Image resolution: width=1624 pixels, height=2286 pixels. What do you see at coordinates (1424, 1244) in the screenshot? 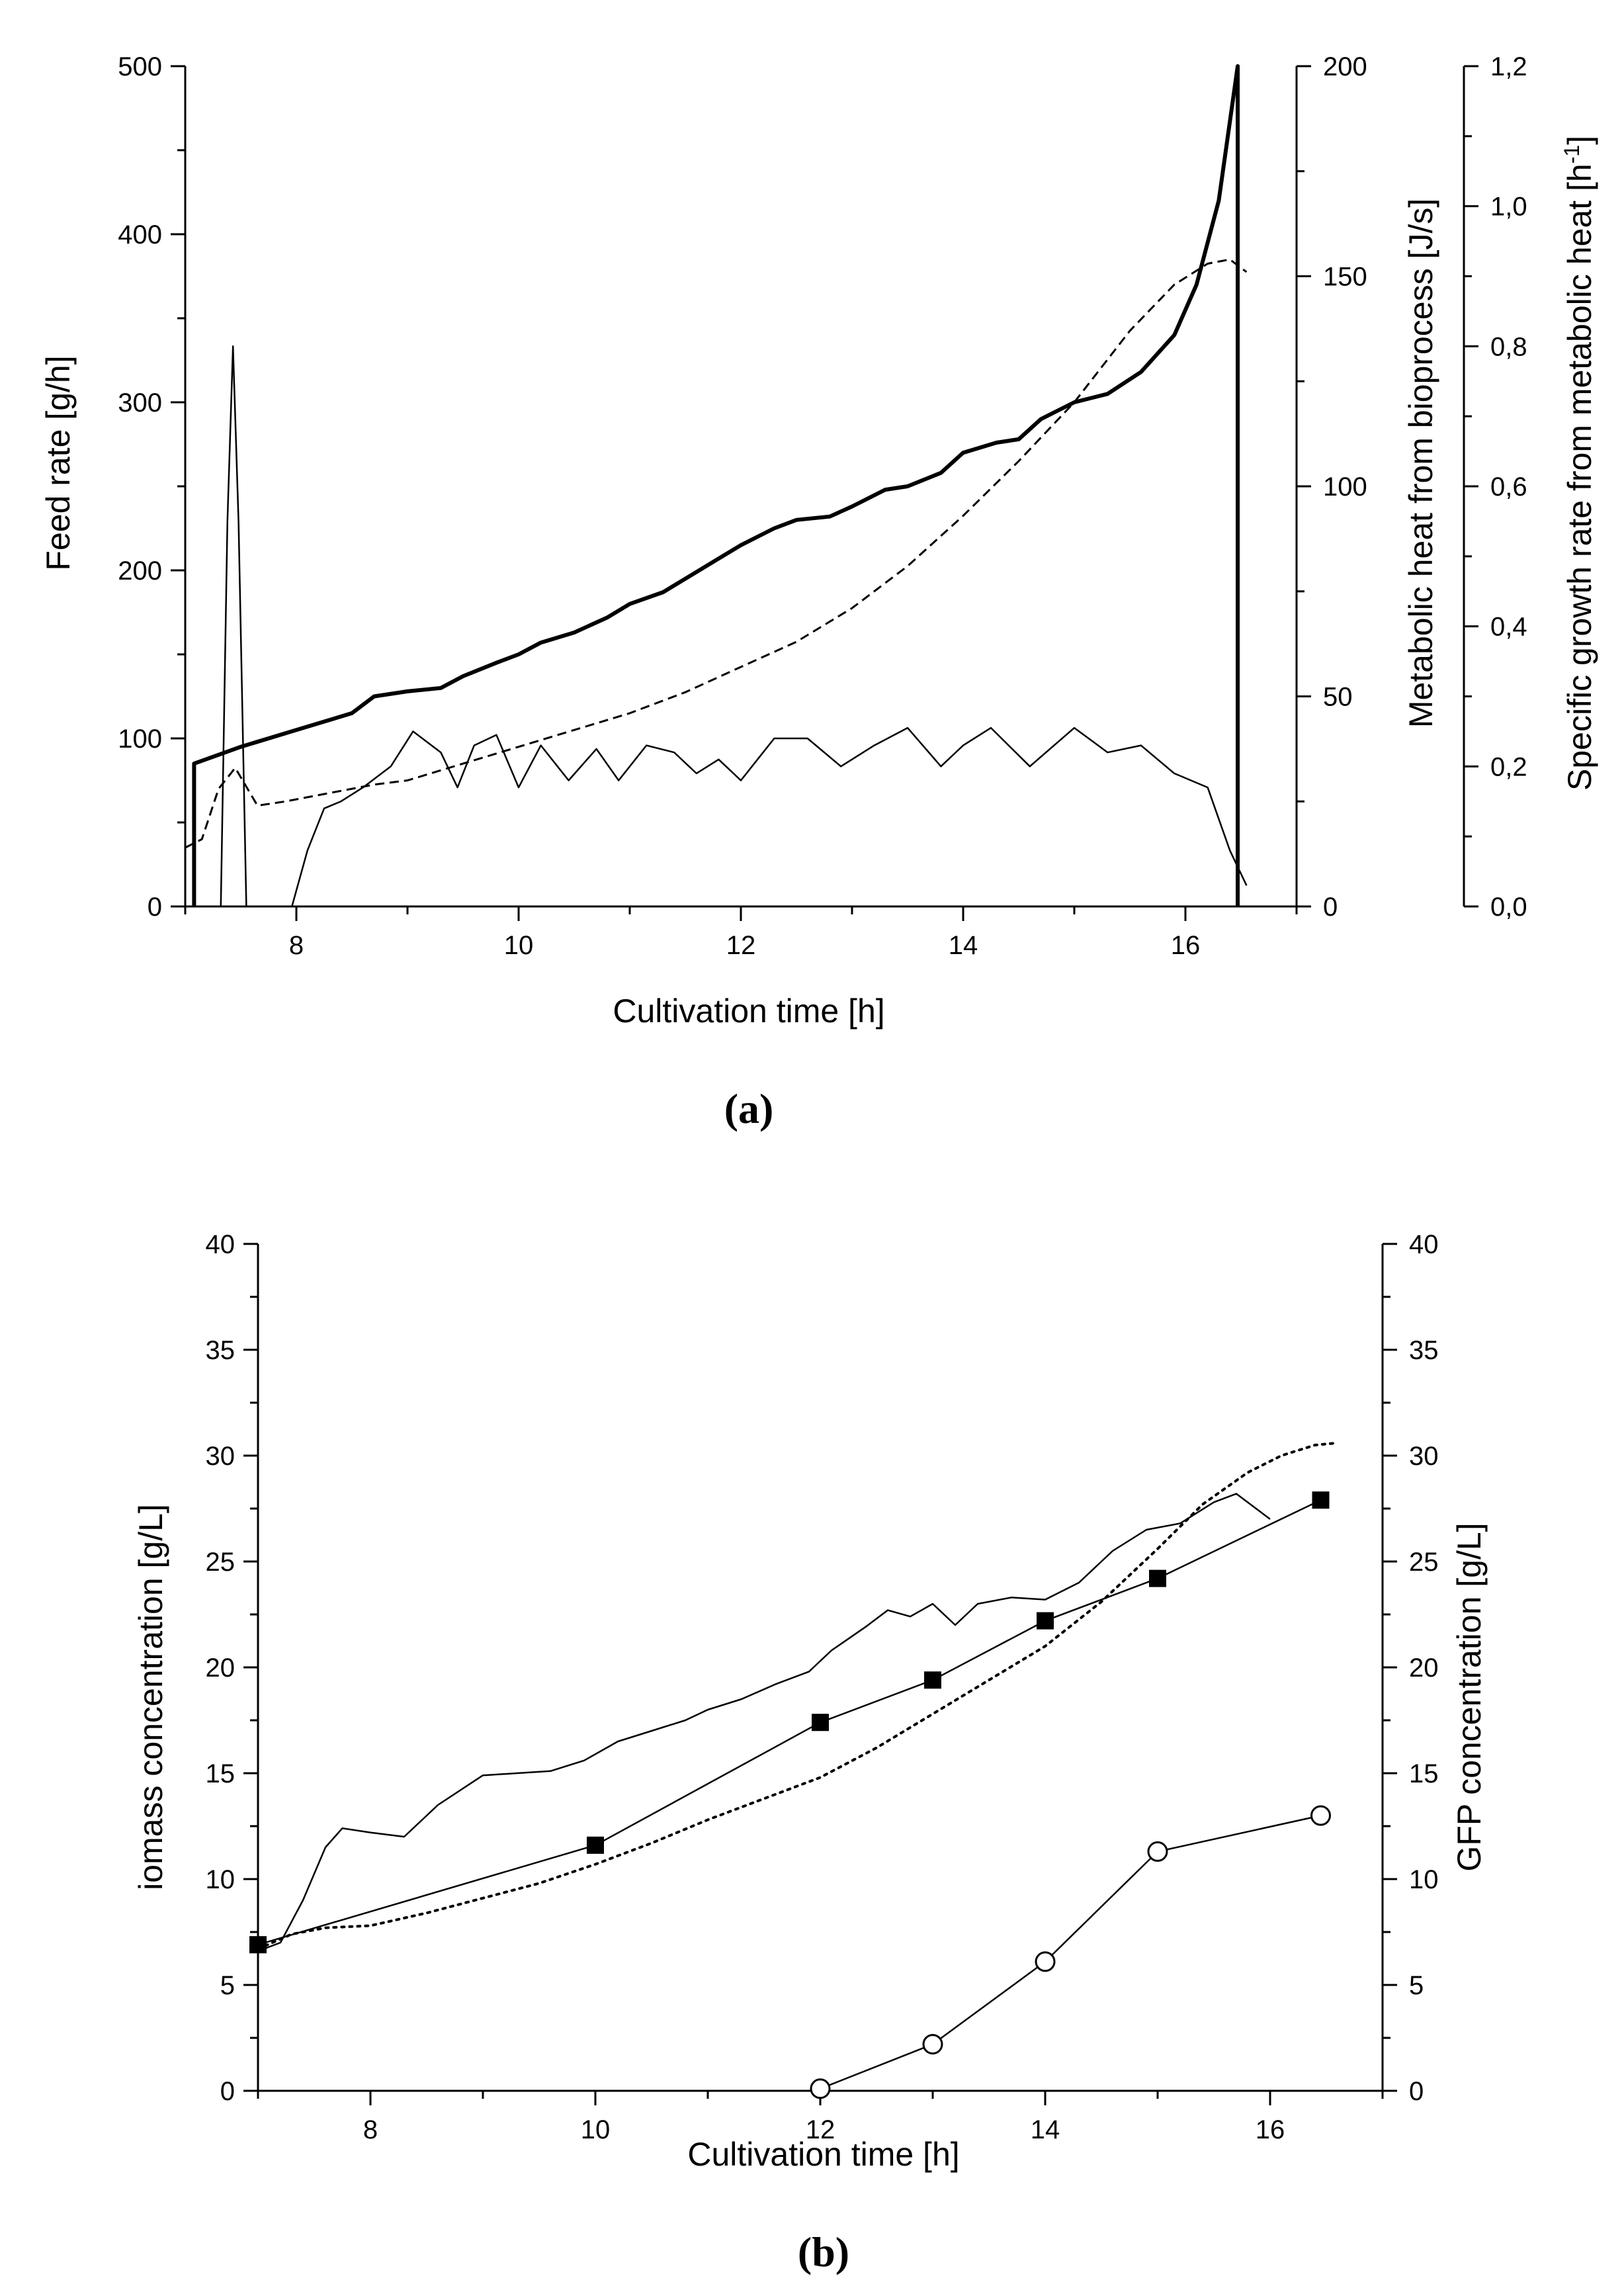
I see `panel-b-right-tick-label: 40` at bounding box center [1424, 1244].